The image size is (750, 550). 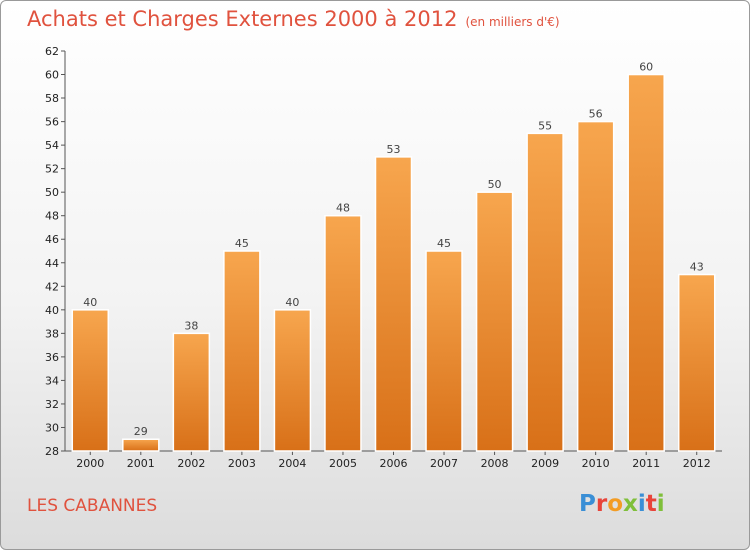 I want to click on y-tick-label: 58, so click(x=52, y=98).